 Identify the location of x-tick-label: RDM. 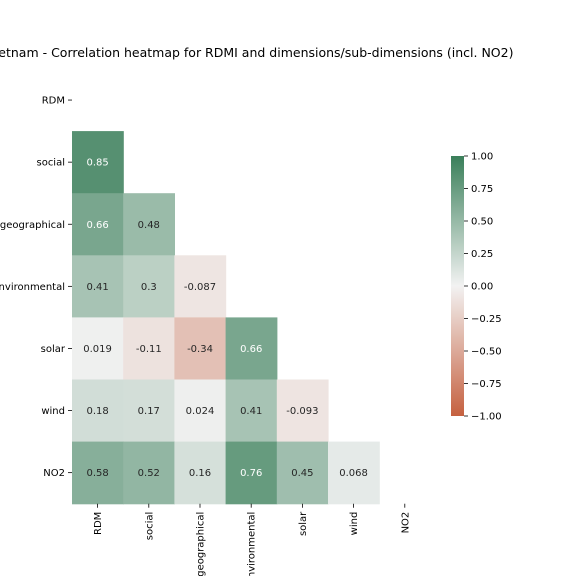
(98, 523).